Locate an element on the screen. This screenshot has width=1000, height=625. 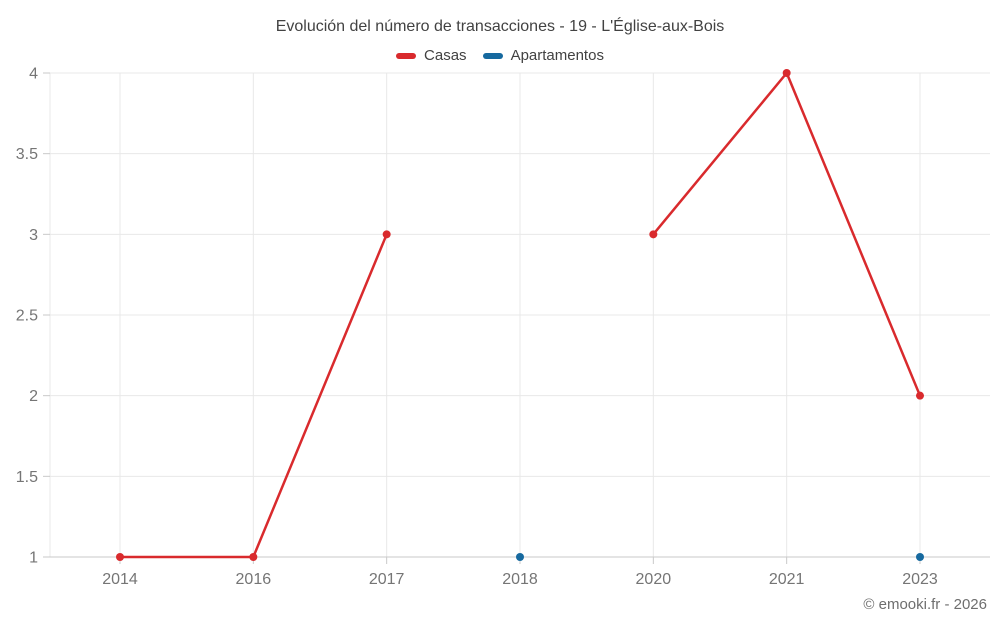
legend: Casas Apartamentos is located at coordinates (500, 55).